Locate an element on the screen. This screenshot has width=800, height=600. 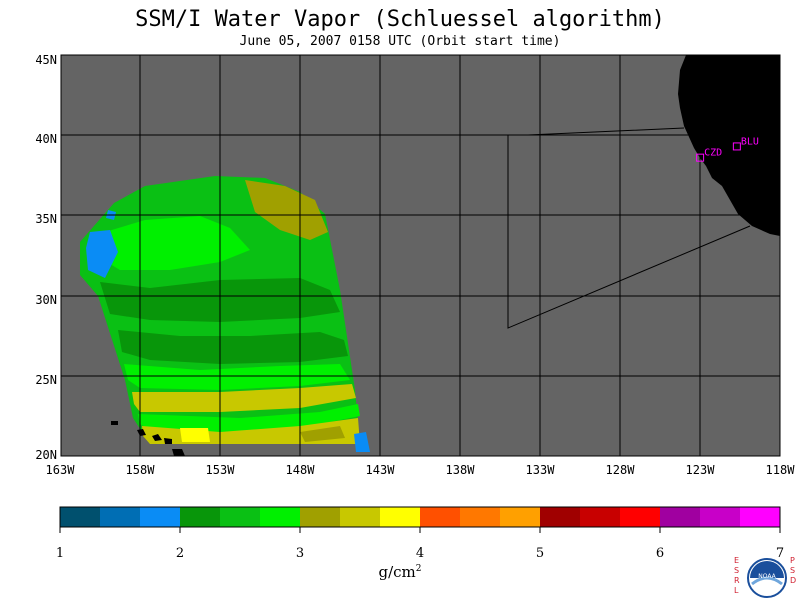
lon-label: 128W is located at coordinates (621, 470).